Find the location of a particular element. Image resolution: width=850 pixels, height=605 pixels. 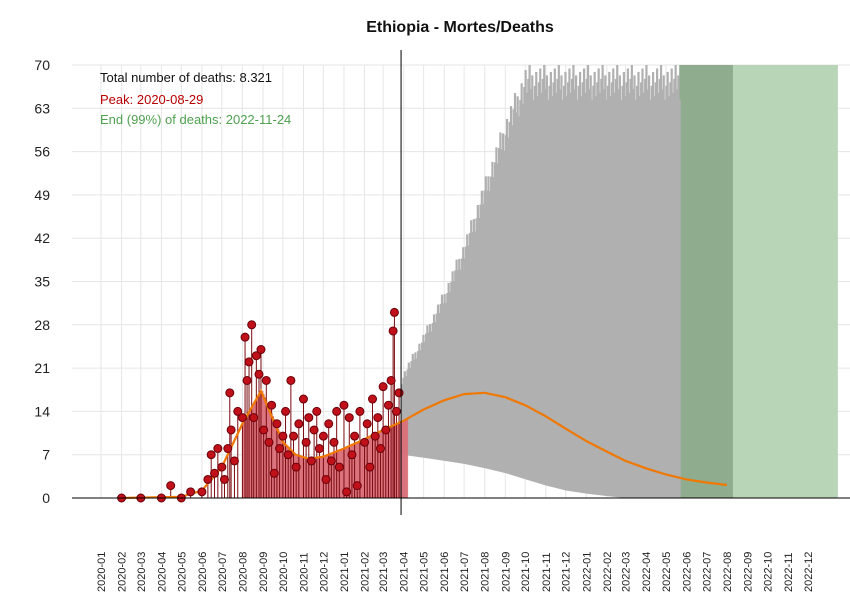

x-tick-label: 2020-06 is located at coordinates (203, 572).